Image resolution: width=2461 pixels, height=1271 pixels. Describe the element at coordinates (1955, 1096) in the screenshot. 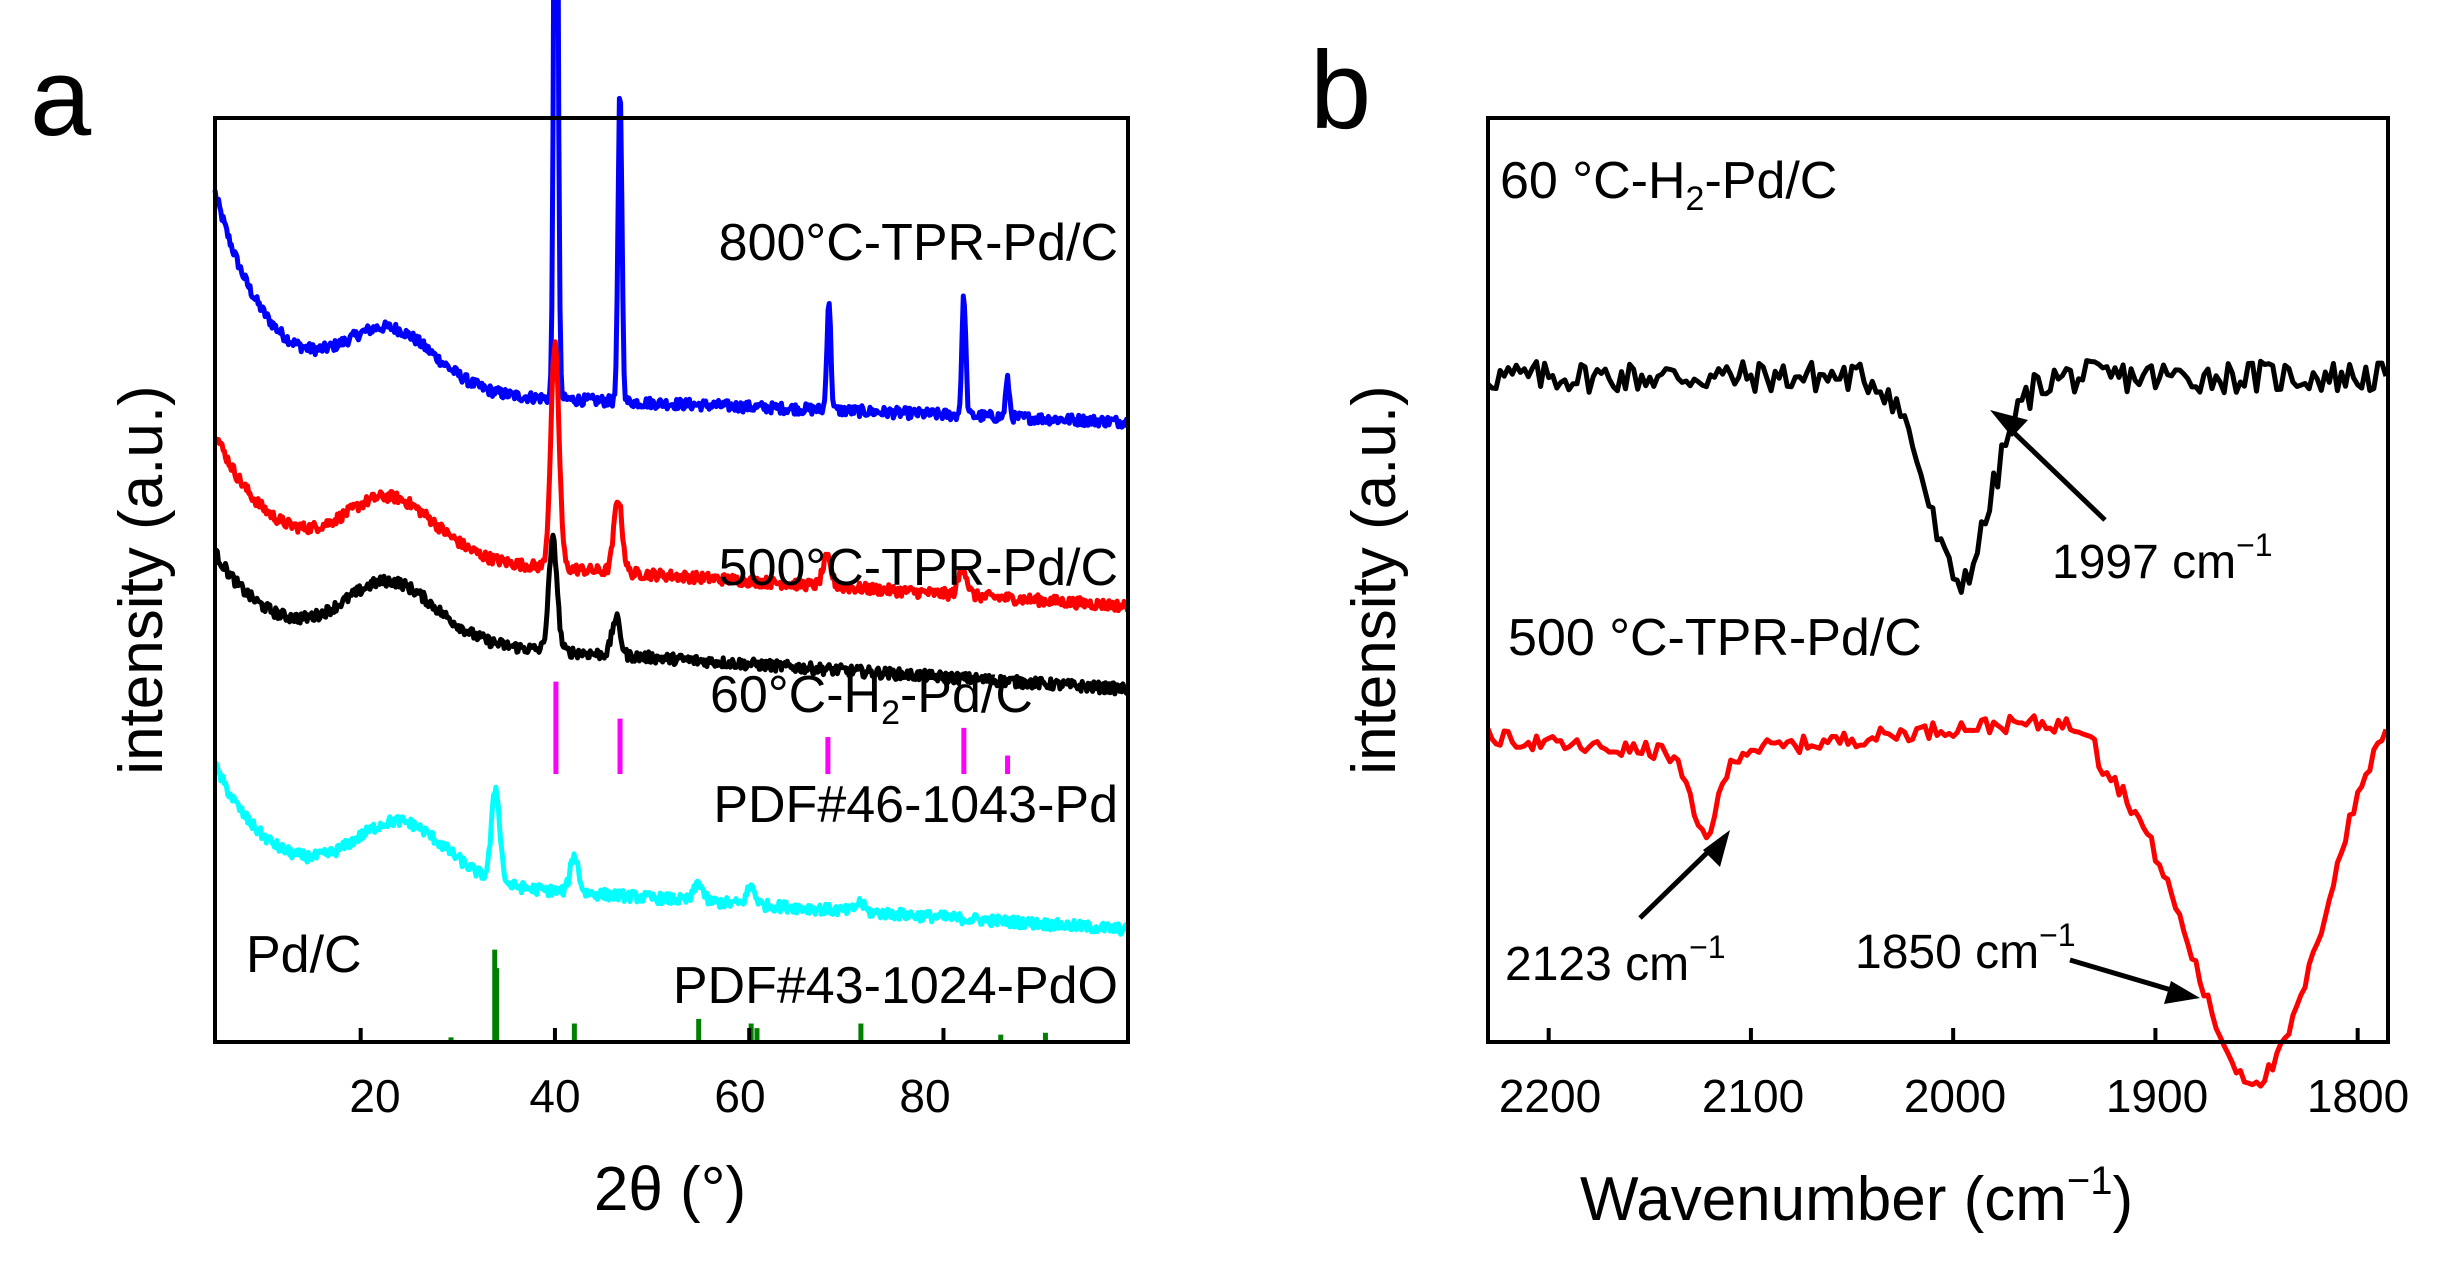

I see `panel-b-tick-label: 2000` at that location.